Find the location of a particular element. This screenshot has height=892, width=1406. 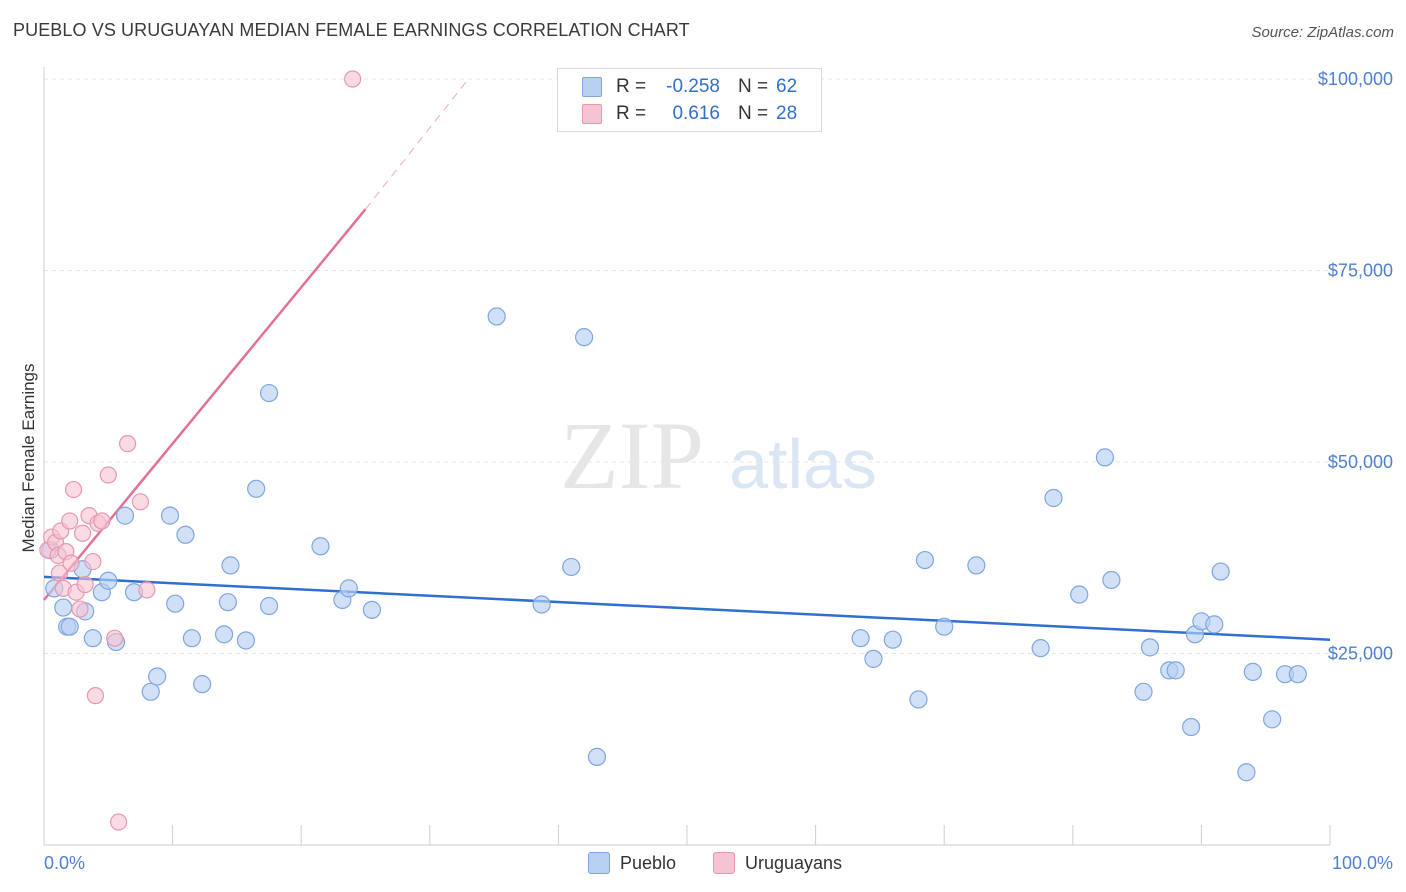

y-tick-label: $75,000 is located at coordinates (1360, 271).